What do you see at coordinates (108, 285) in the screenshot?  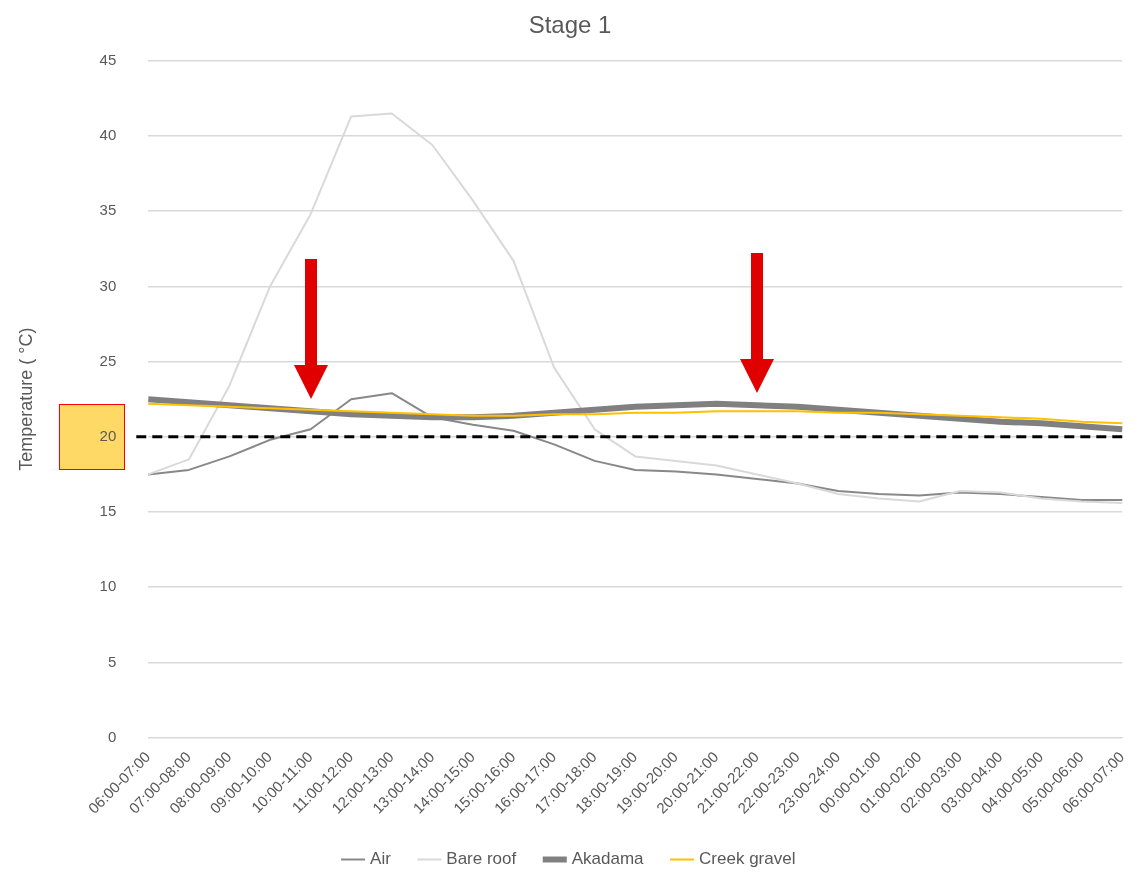 I see `y-tick-label: 30` at bounding box center [108, 285].